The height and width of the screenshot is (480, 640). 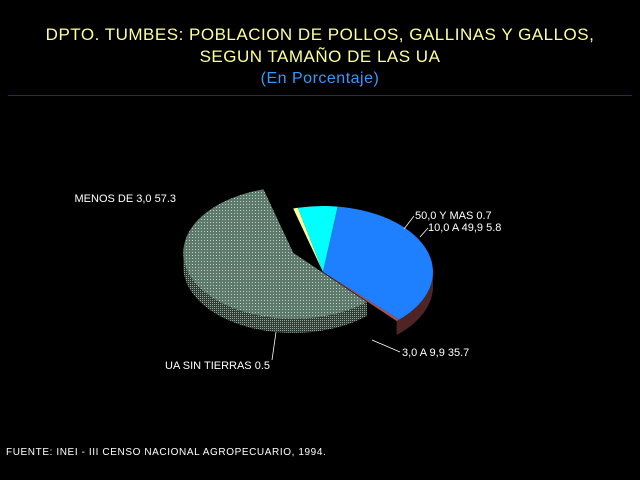 What do you see at coordinates (308, 239) in the screenshot?
I see `pie-slice-50-0-y-mas` at bounding box center [308, 239].